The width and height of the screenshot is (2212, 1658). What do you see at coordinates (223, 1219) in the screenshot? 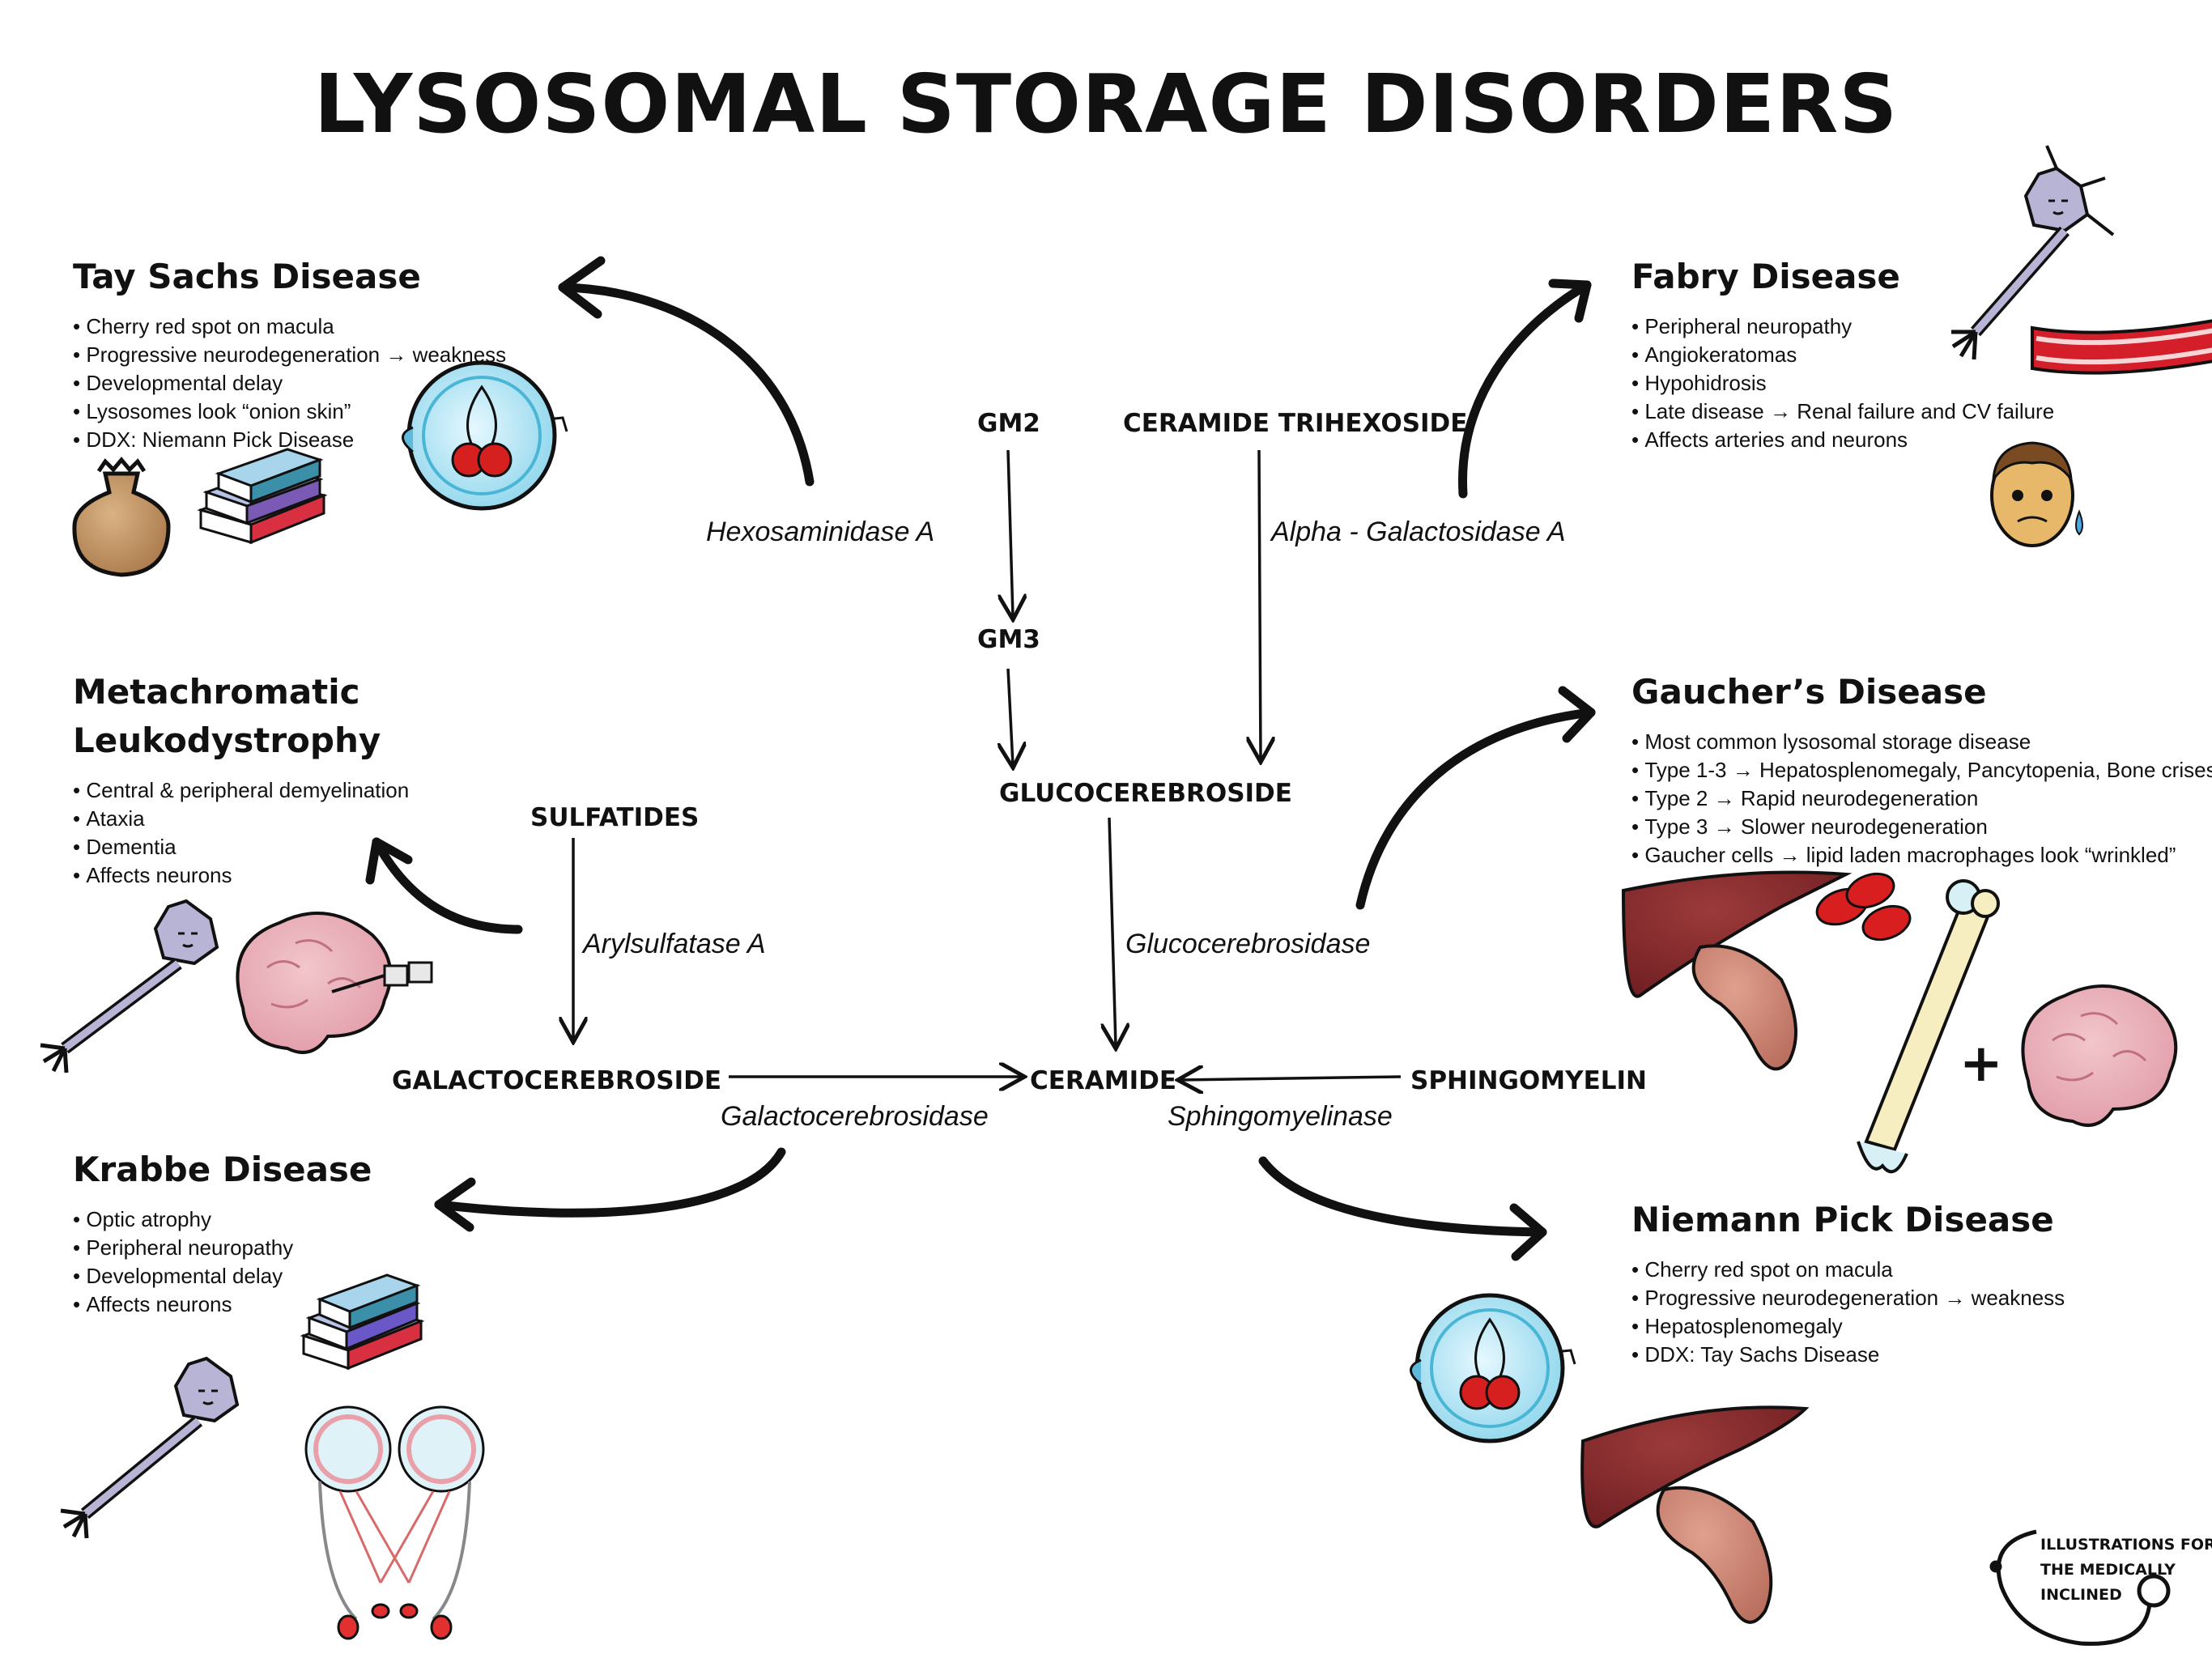
I see `list-item: Optic atrophy` at bounding box center [223, 1219].